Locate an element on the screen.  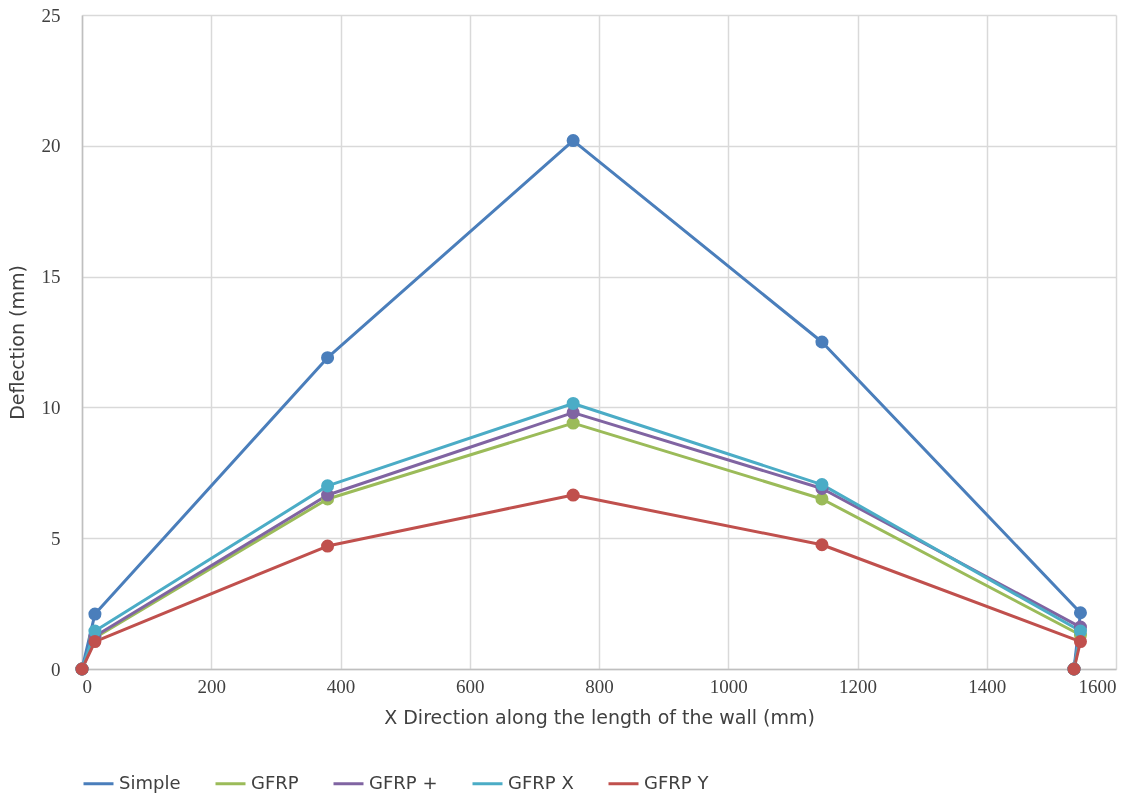
x-tick-label: 800 is located at coordinates (599, 686).